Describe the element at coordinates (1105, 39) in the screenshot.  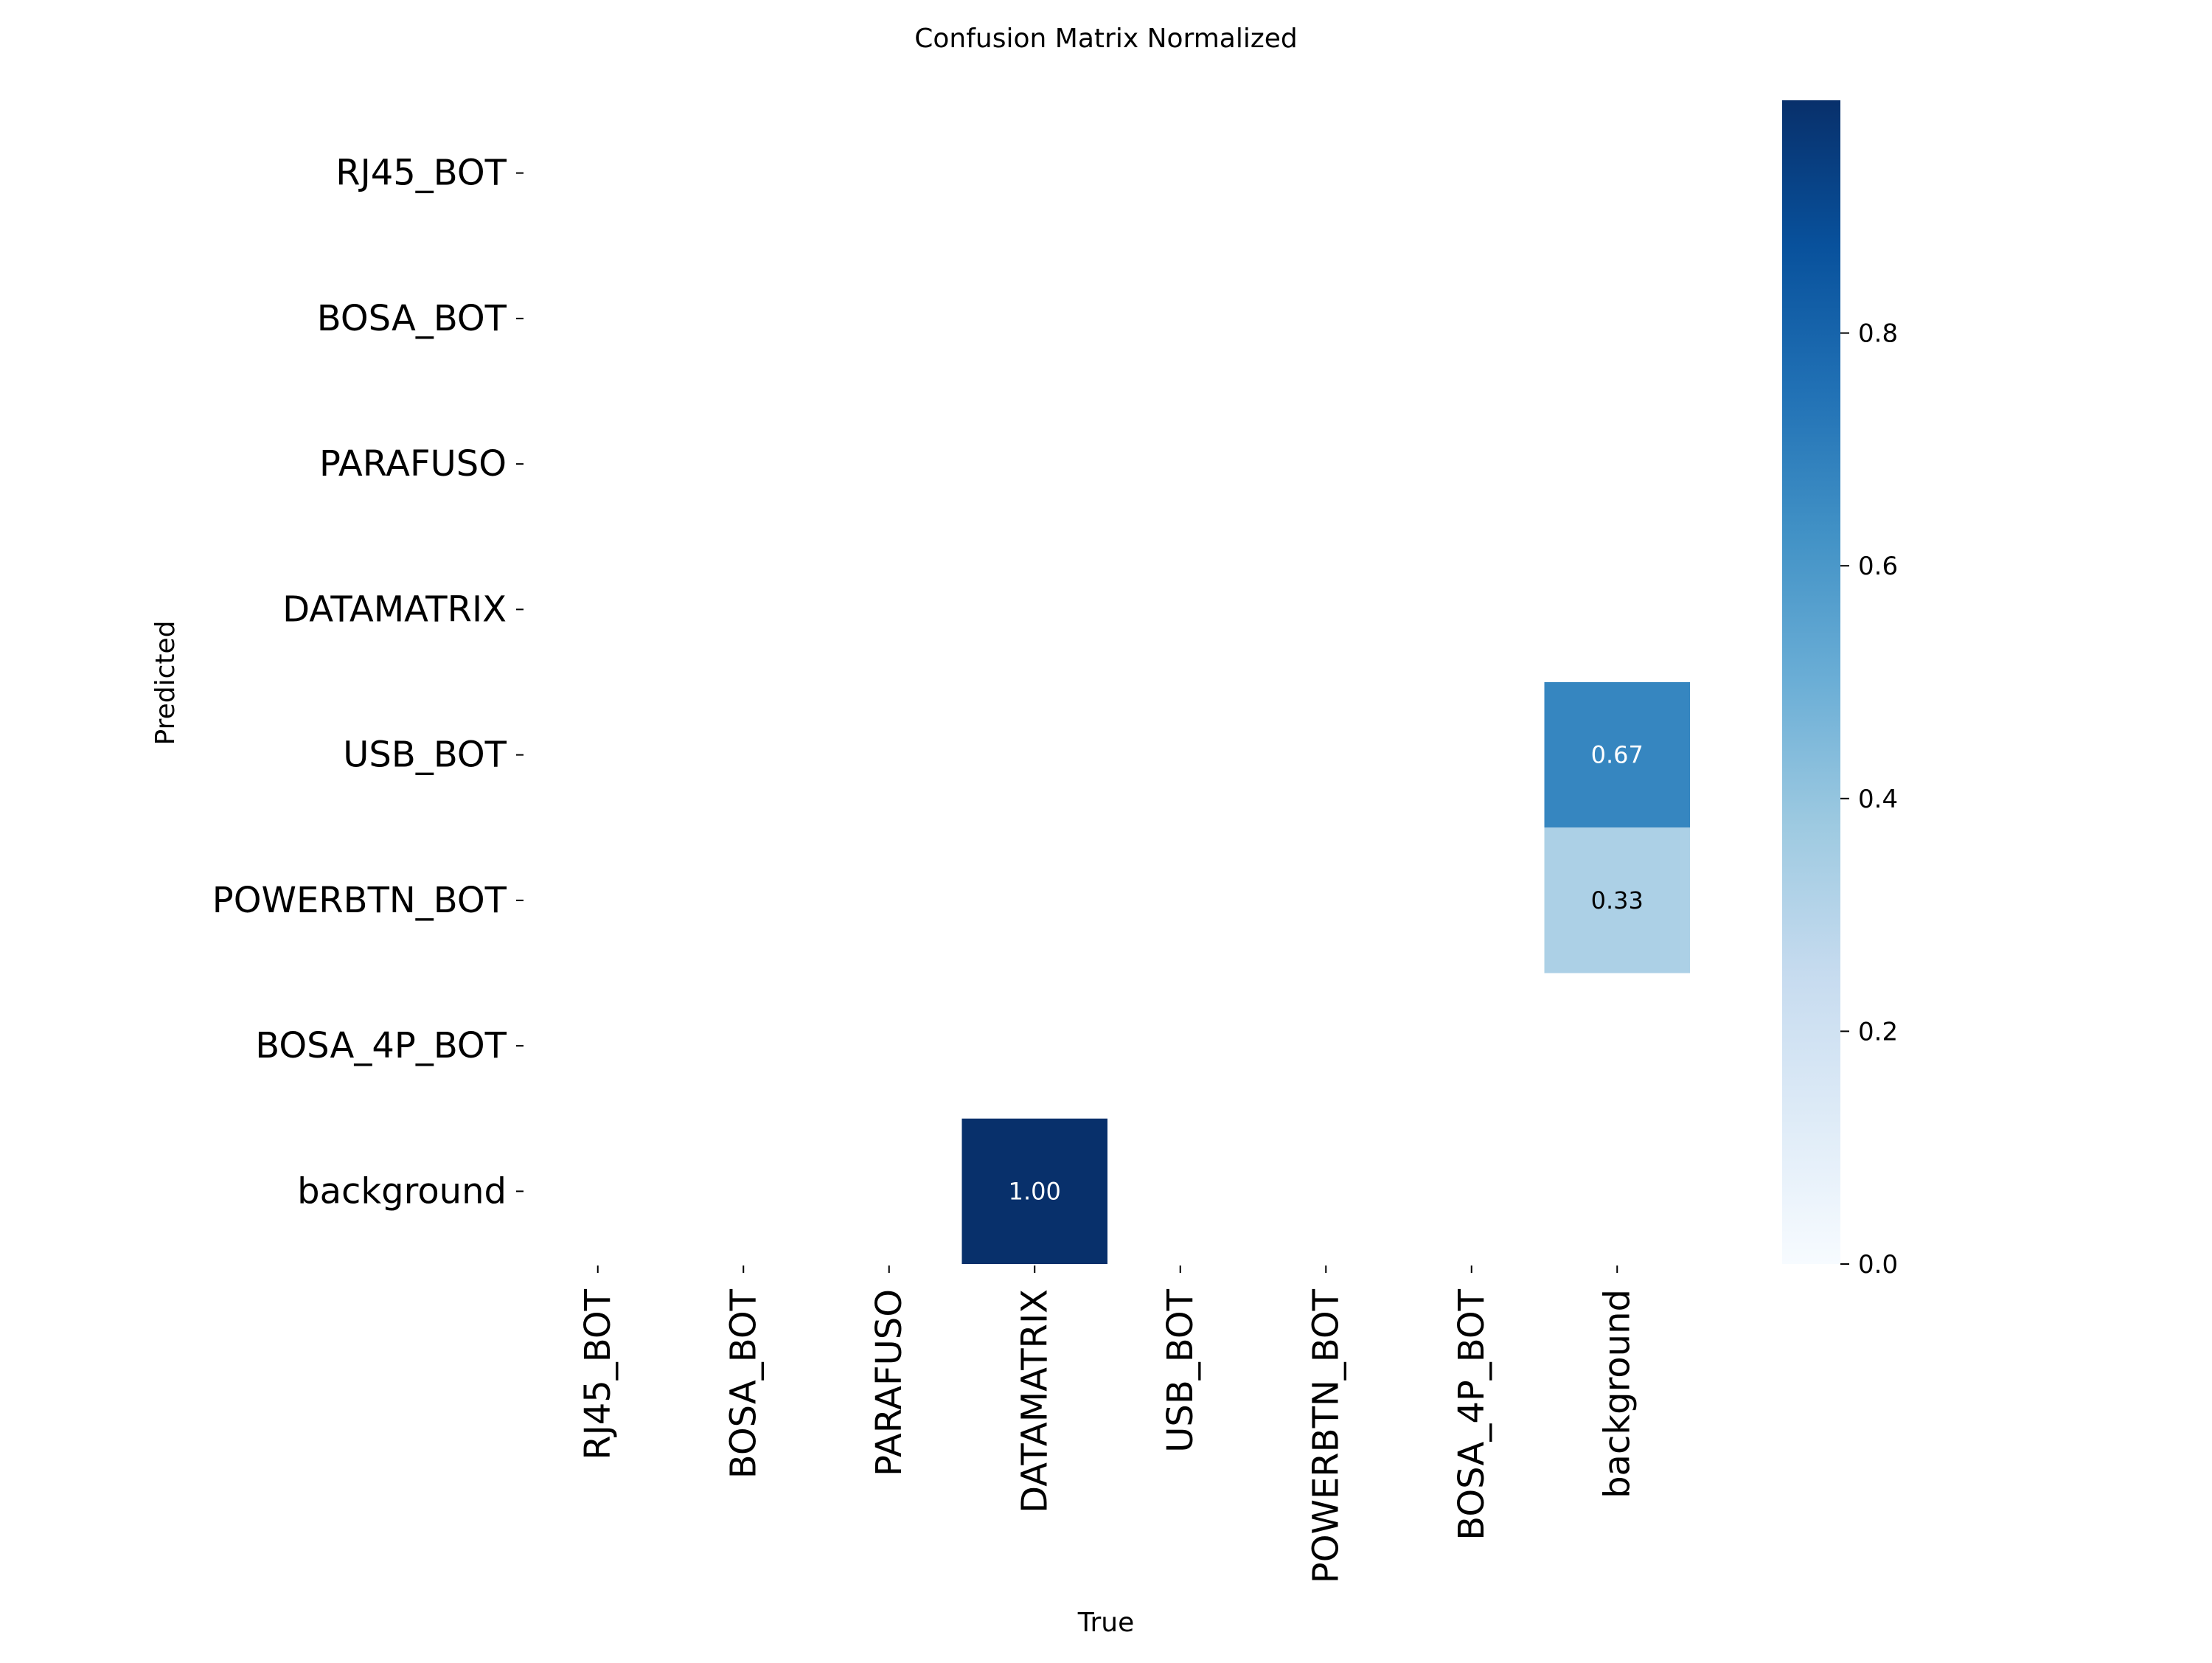
I see `chart-title: Confusion Matrix Normalized` at that location.